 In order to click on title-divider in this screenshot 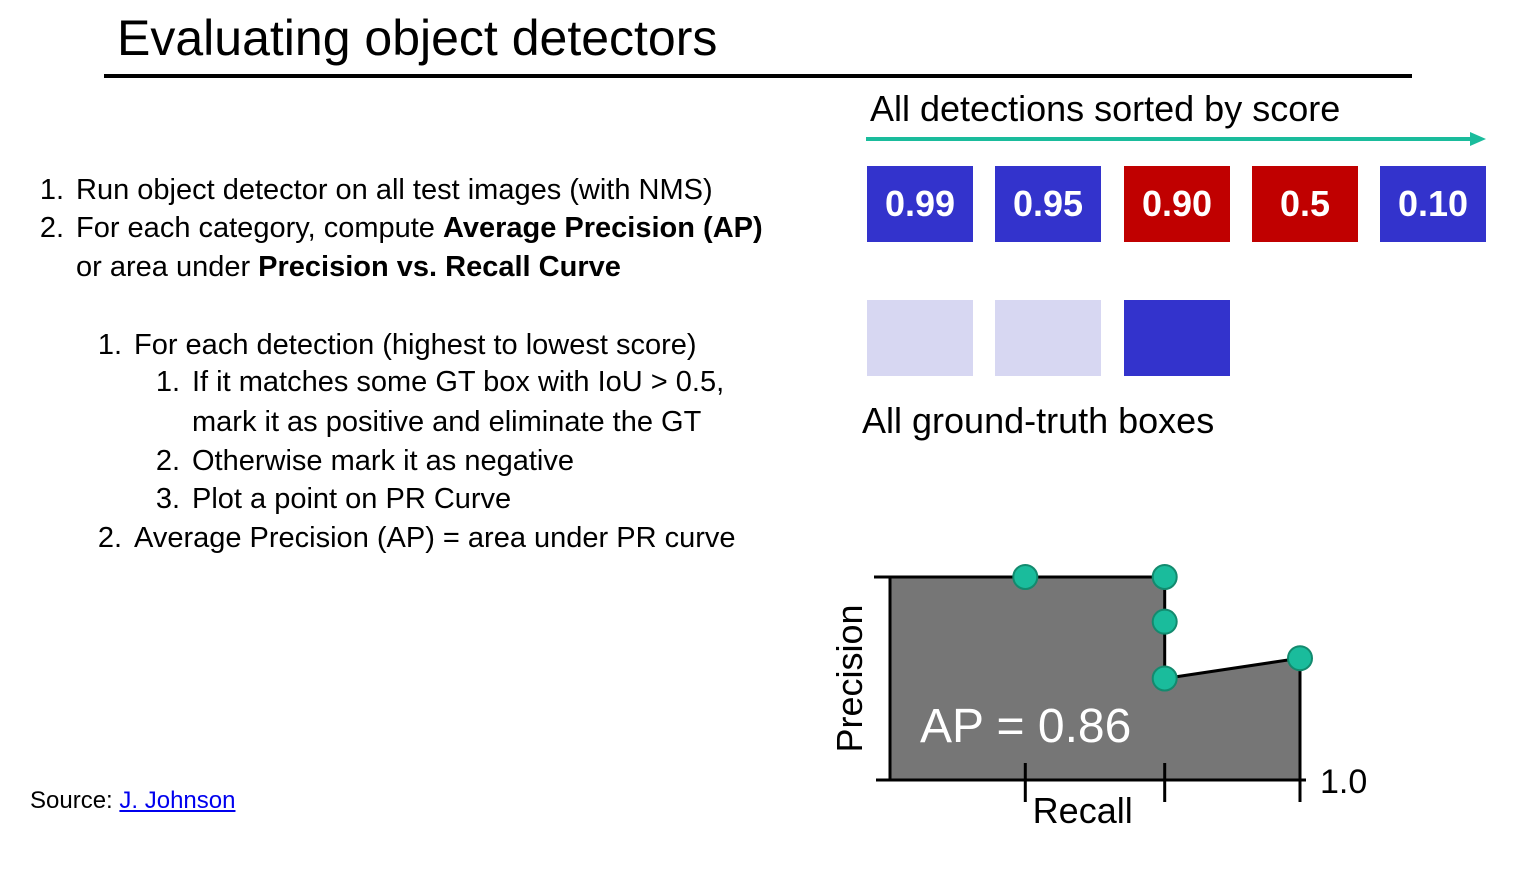, I will do `click(758, 76)`.